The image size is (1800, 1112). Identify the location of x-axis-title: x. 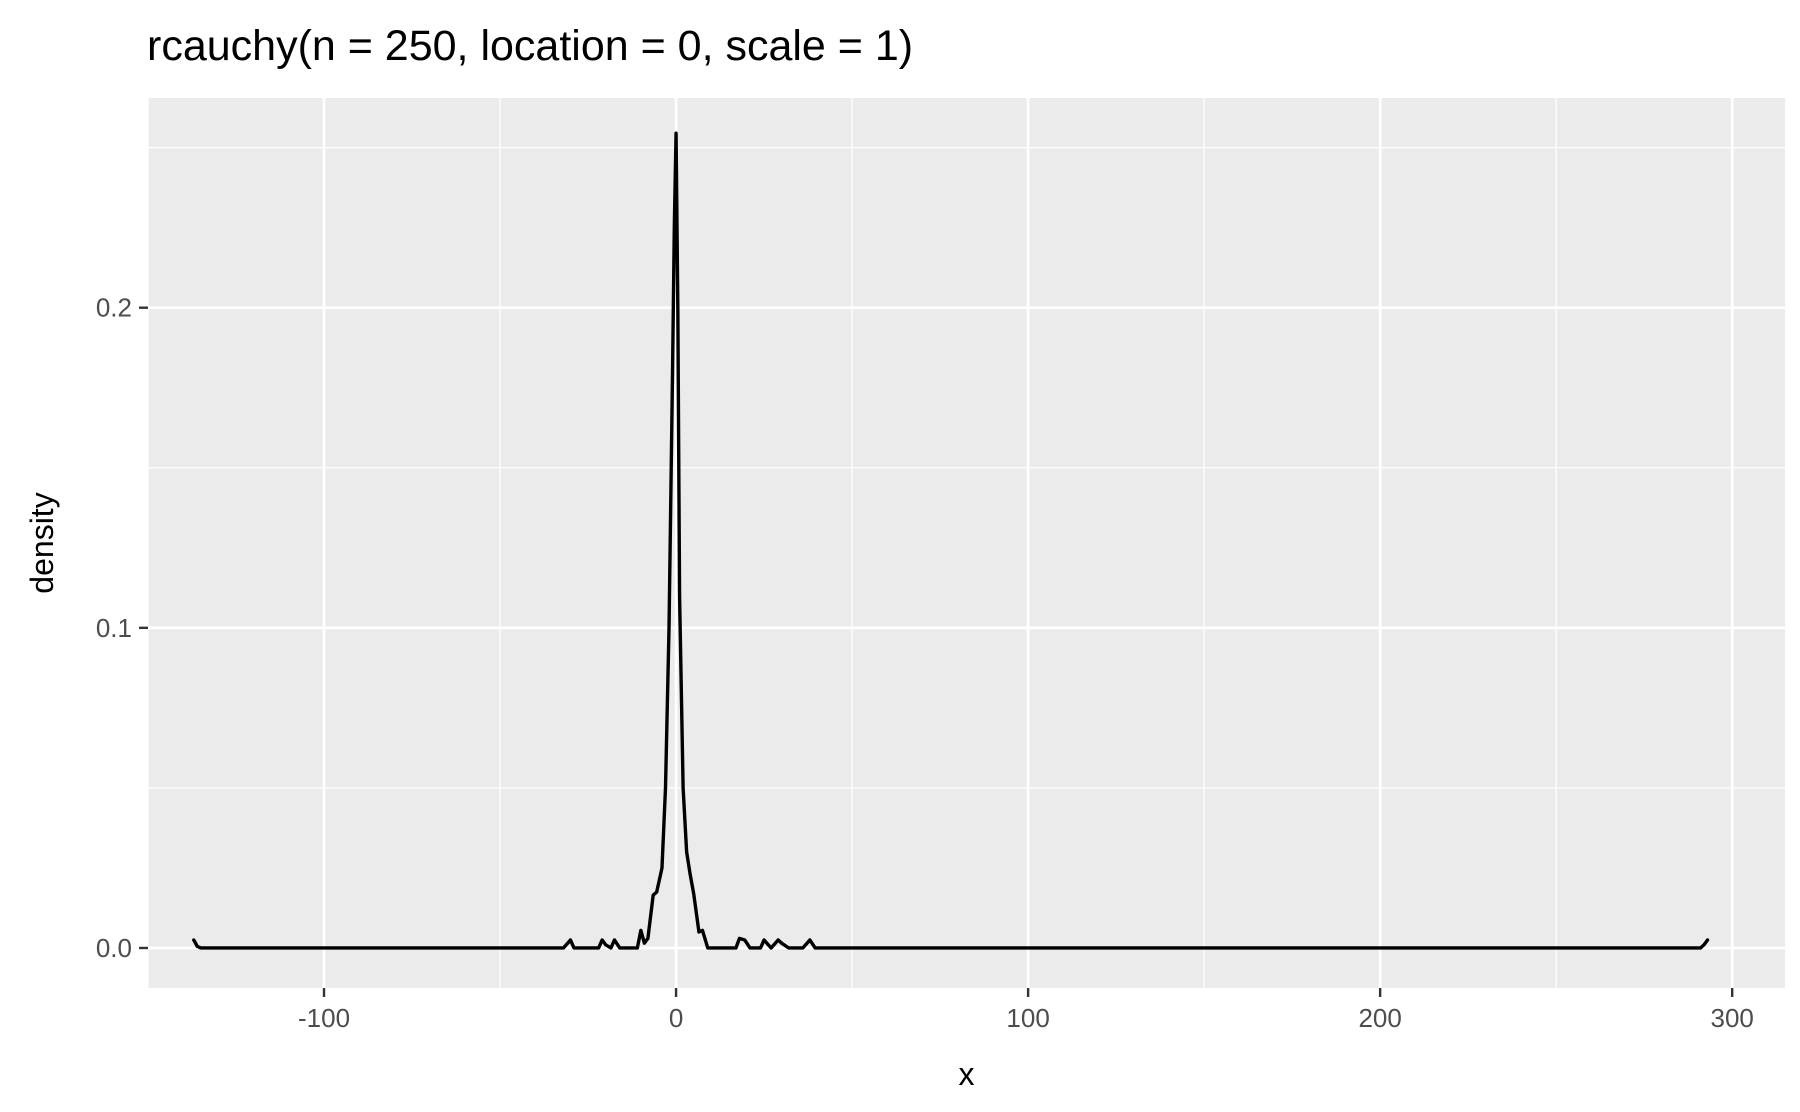
(967, 1074).